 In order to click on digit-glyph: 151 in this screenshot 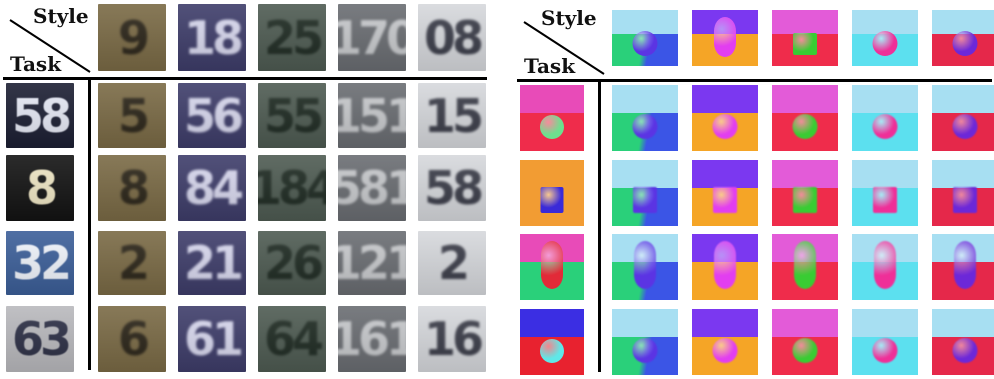, I will do `click(372, 115)`.